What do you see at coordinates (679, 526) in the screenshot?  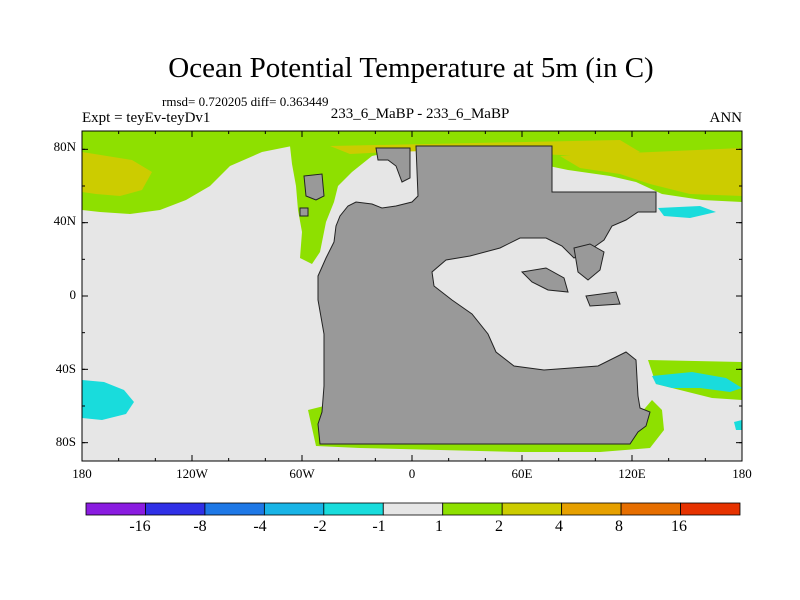 I see `colorbar-label-16: 16` at bounding box center [679, 526].